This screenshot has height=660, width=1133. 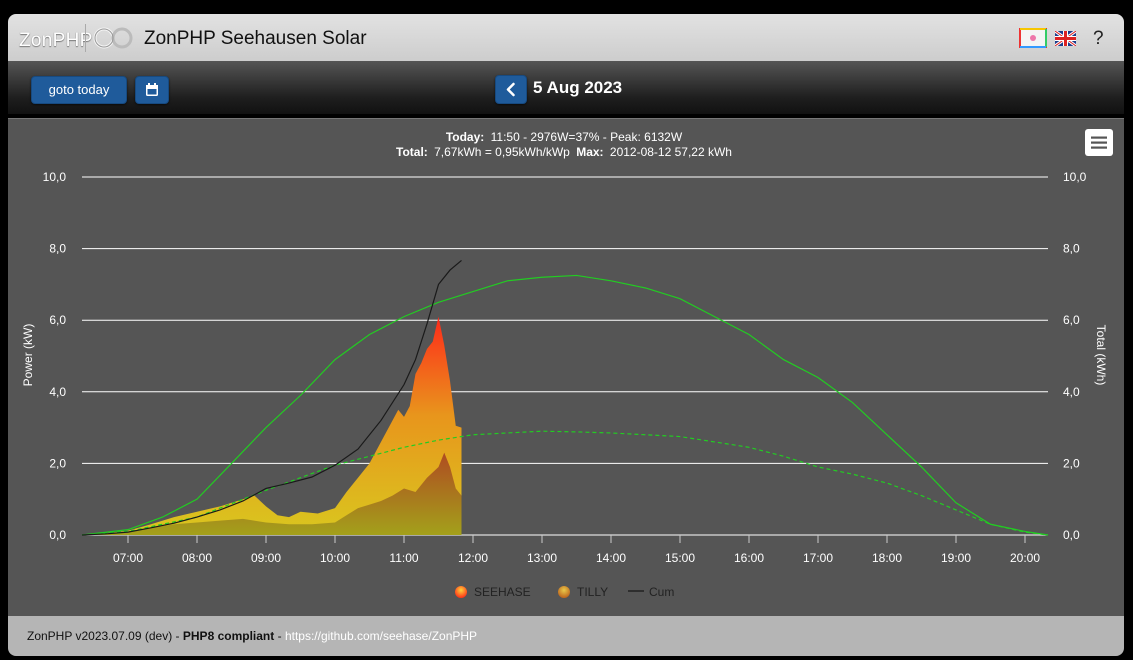 What do you see at coordinates (592, 592) in the screenshot?
I see `legend-label: TILLY` at bounding box center [592, 592].